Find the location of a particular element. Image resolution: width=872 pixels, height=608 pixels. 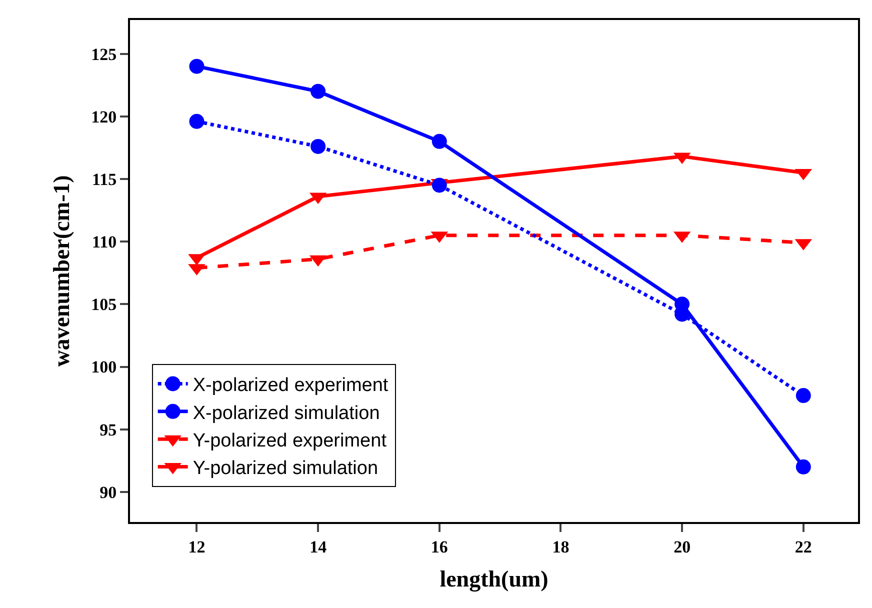

x-tick-label: 12 is located at coordinates (197, 546).